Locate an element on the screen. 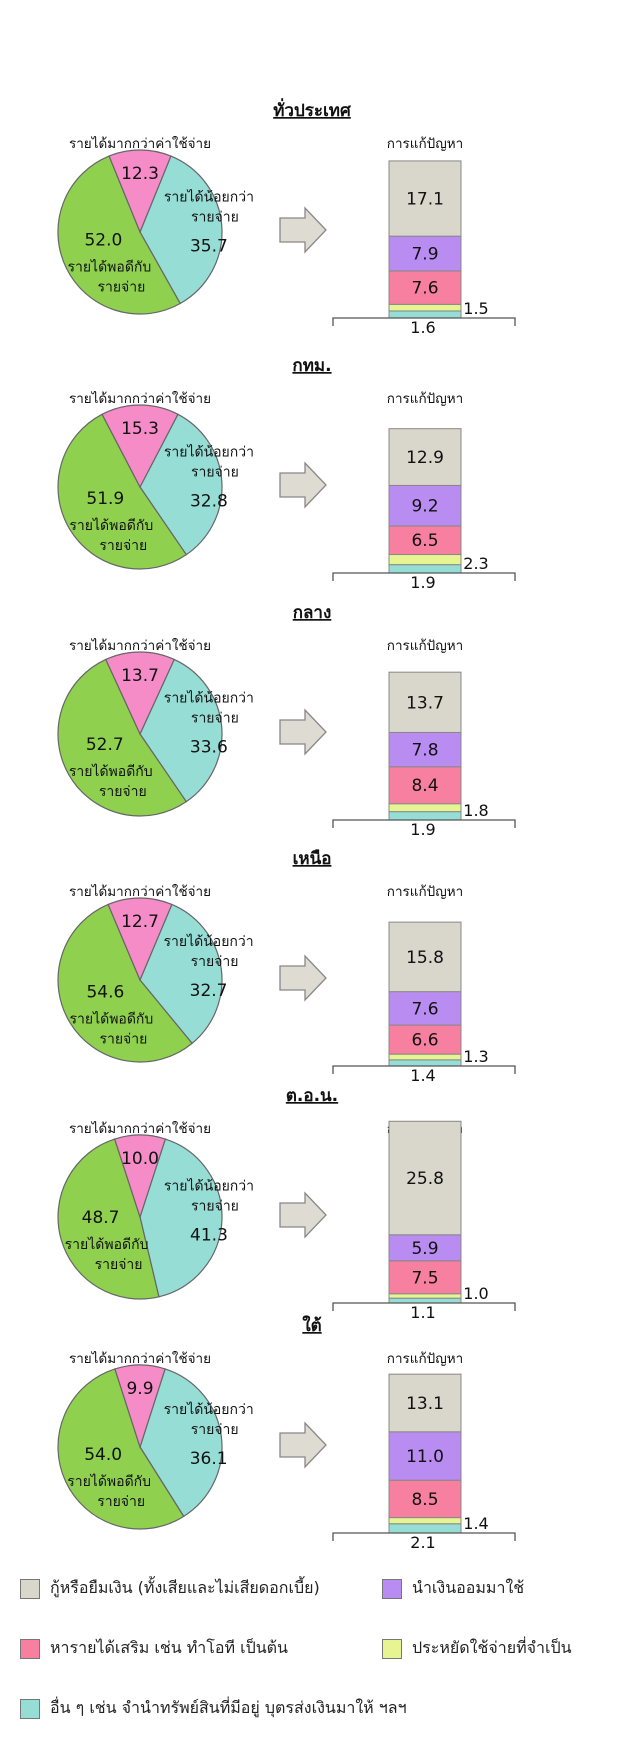 Image resolution: width=624 pixels, height=1748 pixels. pie-value-equal: 52.0 is located at coordinates (103, 241).